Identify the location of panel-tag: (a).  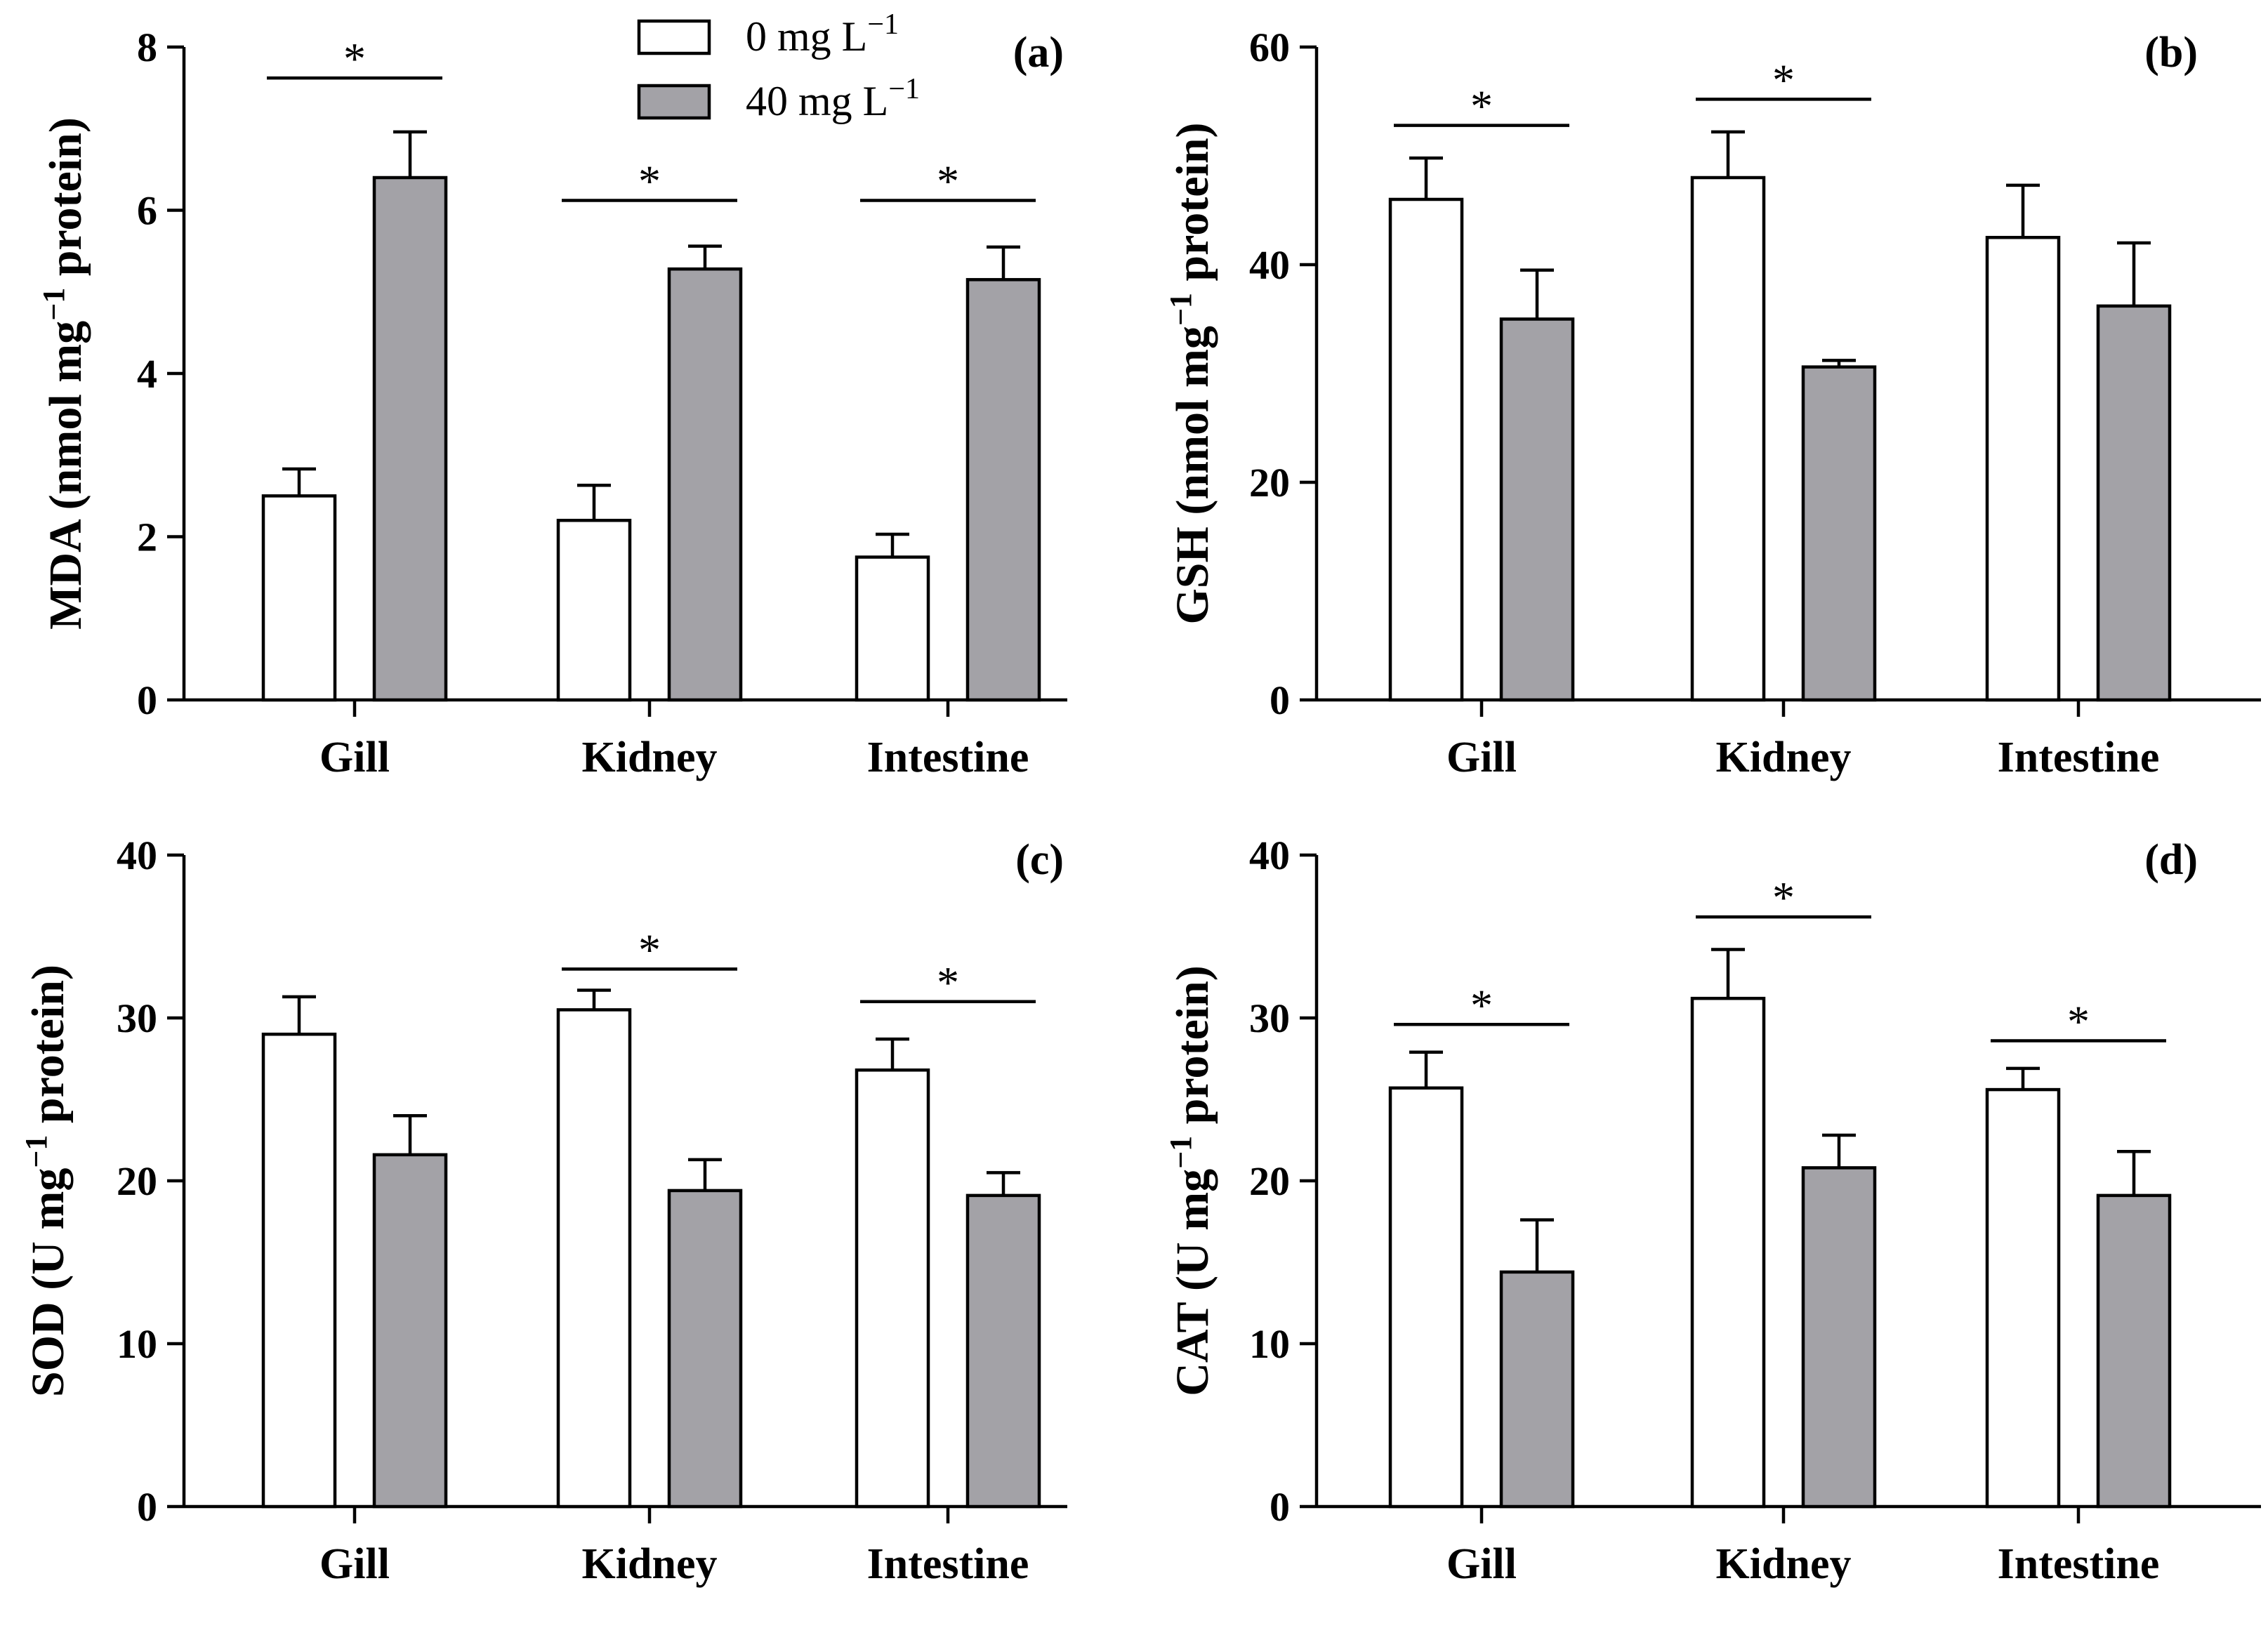
(1038, 53).